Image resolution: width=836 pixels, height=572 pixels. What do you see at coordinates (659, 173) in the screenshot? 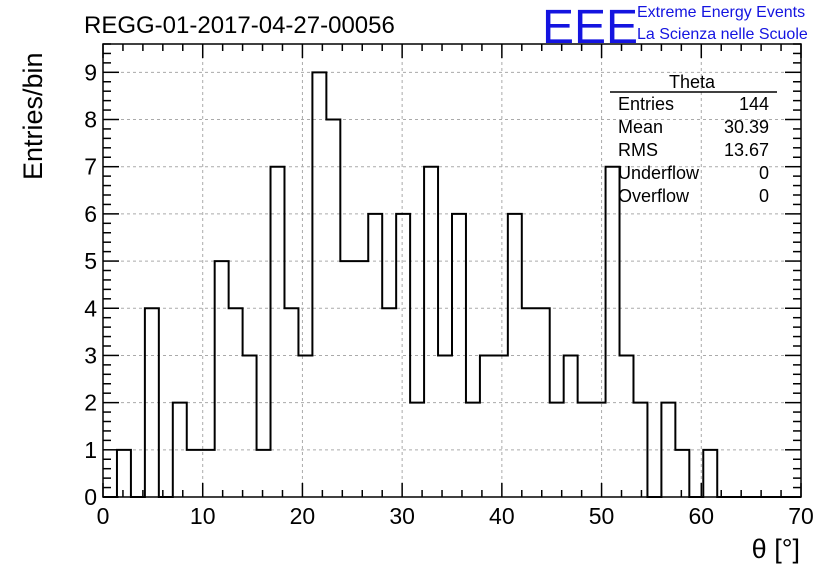
I see `stats-label-underflow: Underflow` at bounding box center [659, 173].